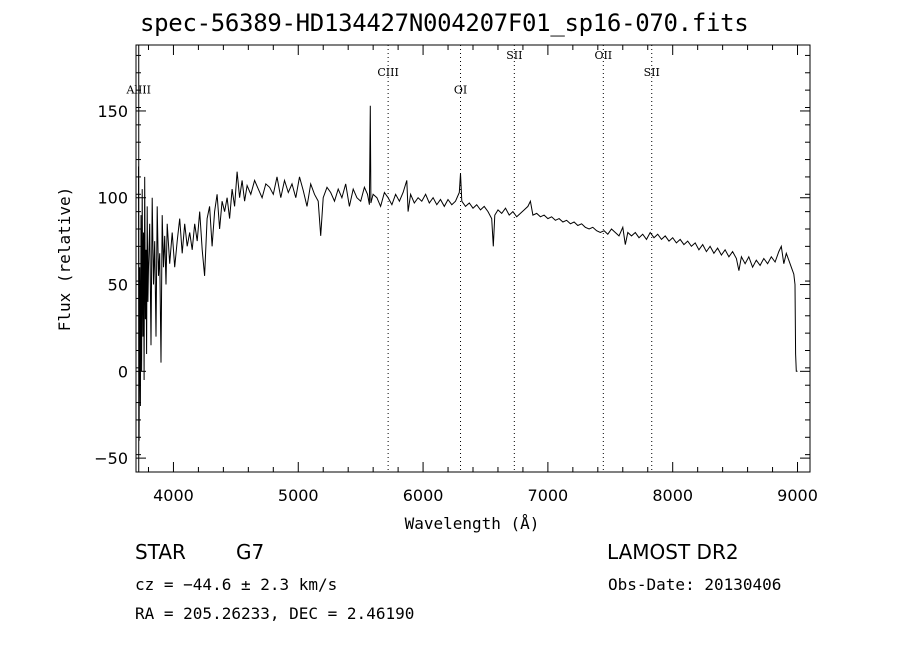 The height and width of the screenshot is (650, 900). Describe the element at coordinates (797, 495) in the screenshot. I see `x-tick-label: 9000` at that location.